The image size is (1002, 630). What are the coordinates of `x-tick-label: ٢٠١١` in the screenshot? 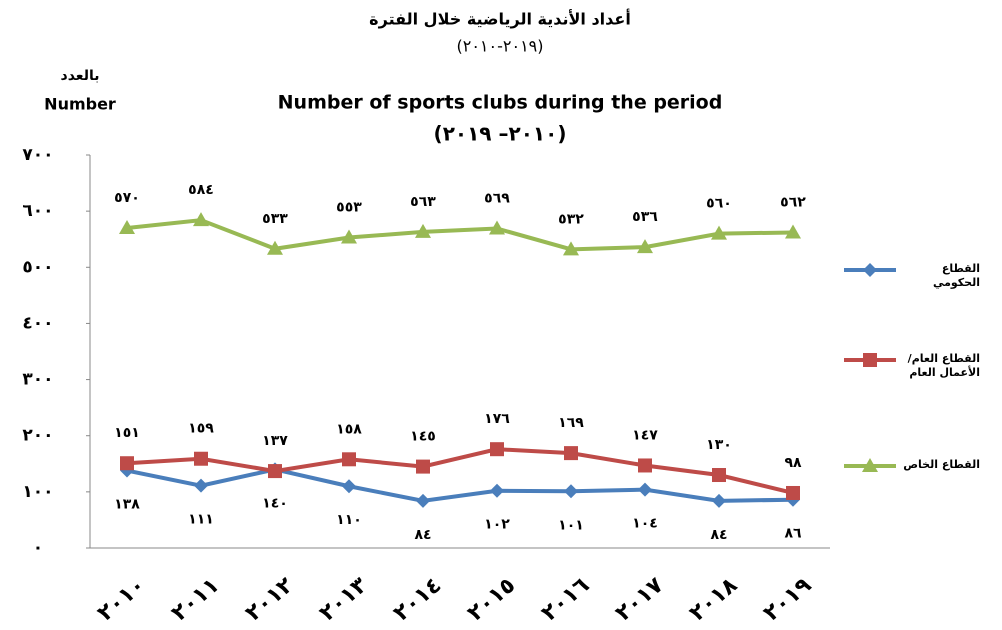 It's located at (195, 600).